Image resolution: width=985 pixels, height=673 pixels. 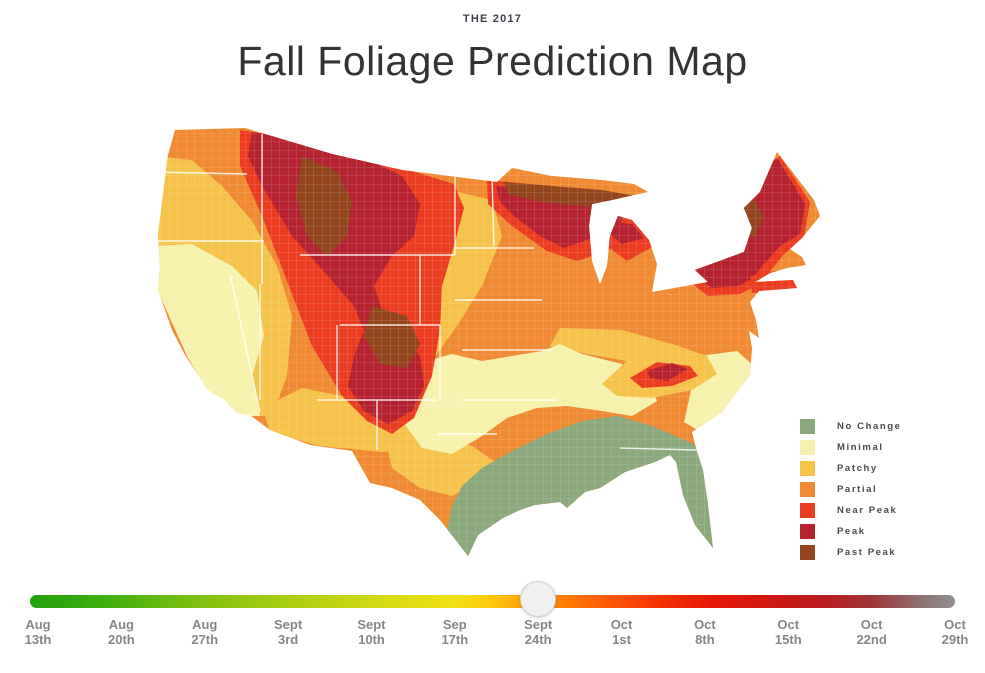 What do you see at coordinates (205, 640) in the screenshot?
I see `tick-day: 27th` at bounding box center [205, 640].